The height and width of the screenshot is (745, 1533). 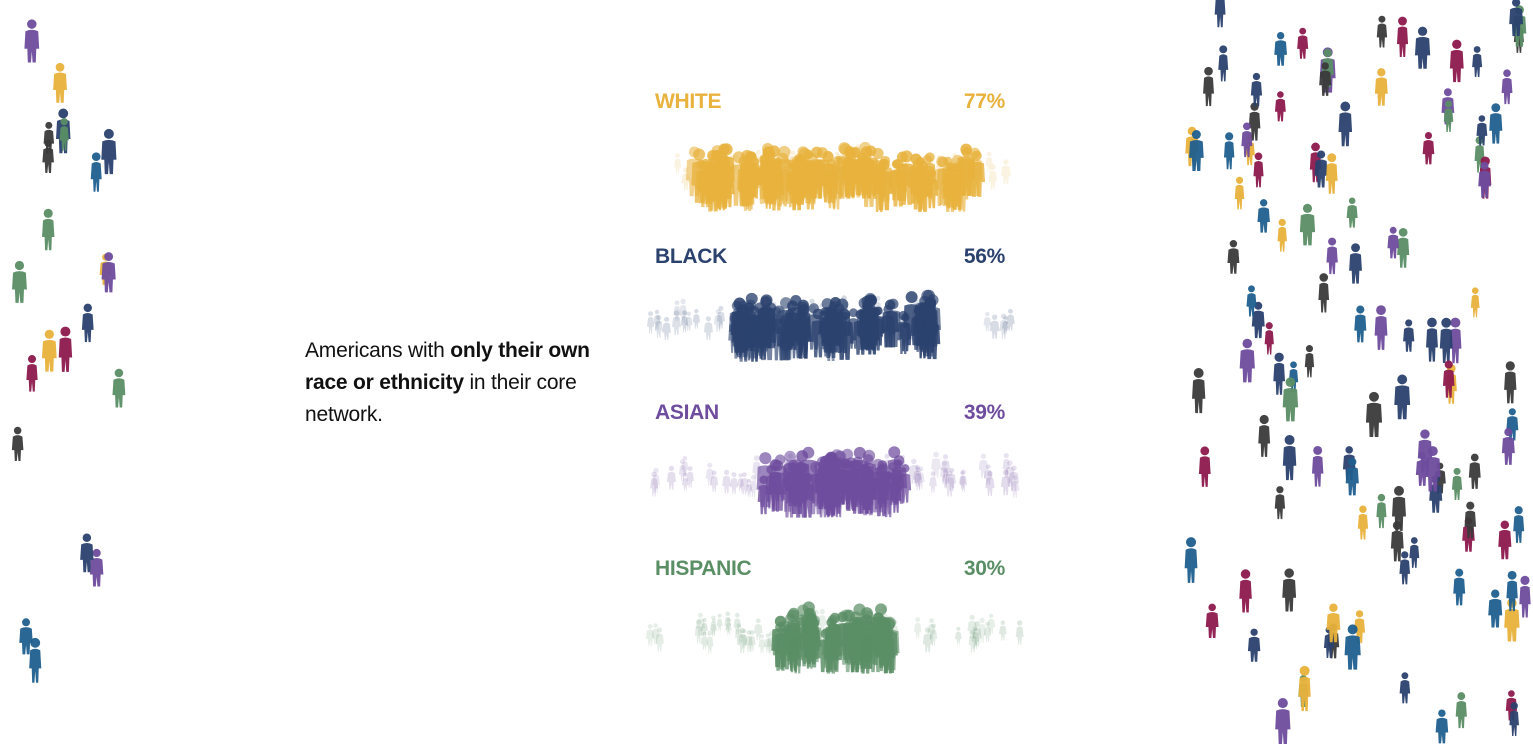 What do you see at coordinates (834, 637) in the screenshot?
I see `crowd-bar-hispanic` at bounding box center [834, 637].